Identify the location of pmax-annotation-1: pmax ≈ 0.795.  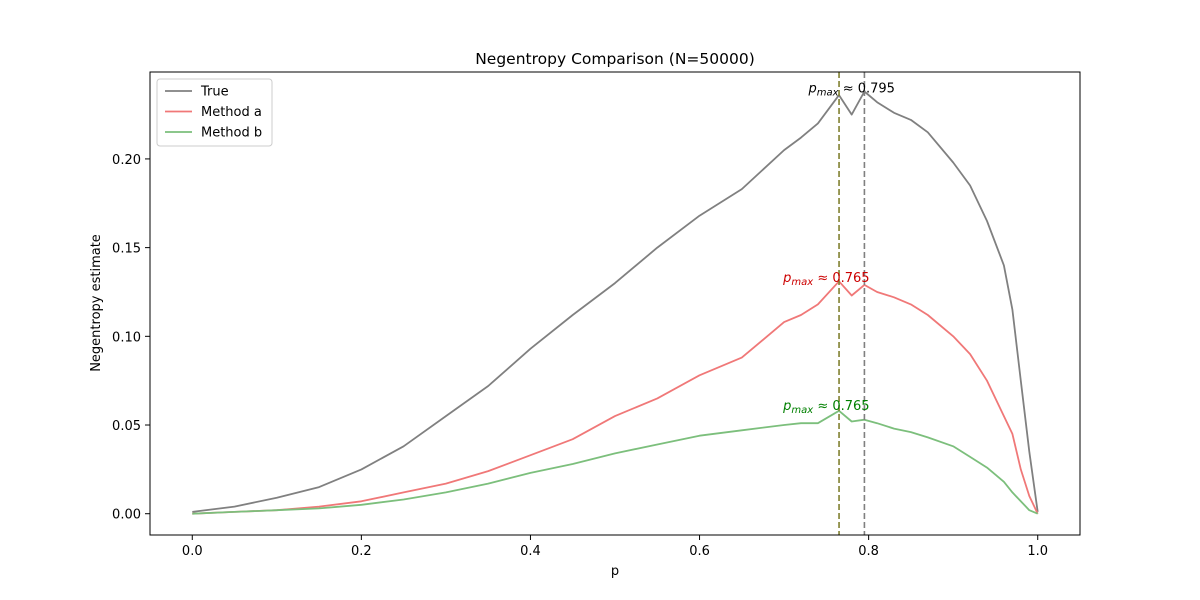
(851, 89).